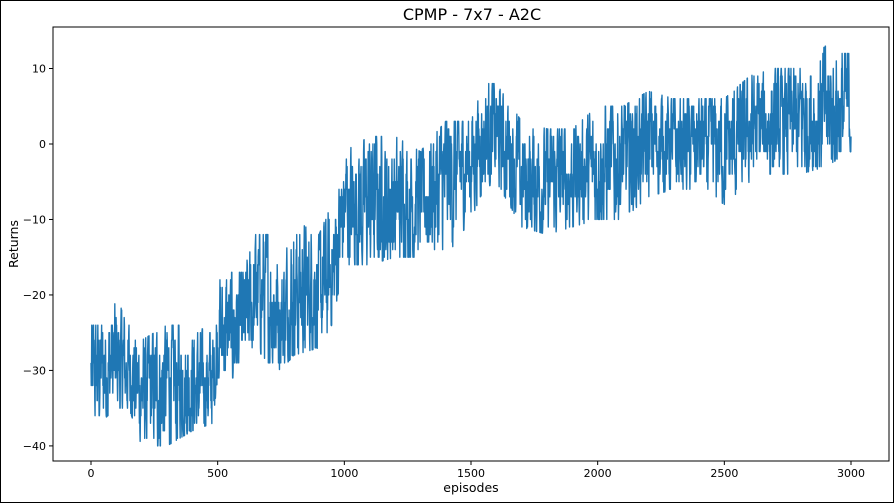 Image resolution: width=894 pixels, height=503 pixels. I want to click on x-tick-label: 1000, so click(344, 473).